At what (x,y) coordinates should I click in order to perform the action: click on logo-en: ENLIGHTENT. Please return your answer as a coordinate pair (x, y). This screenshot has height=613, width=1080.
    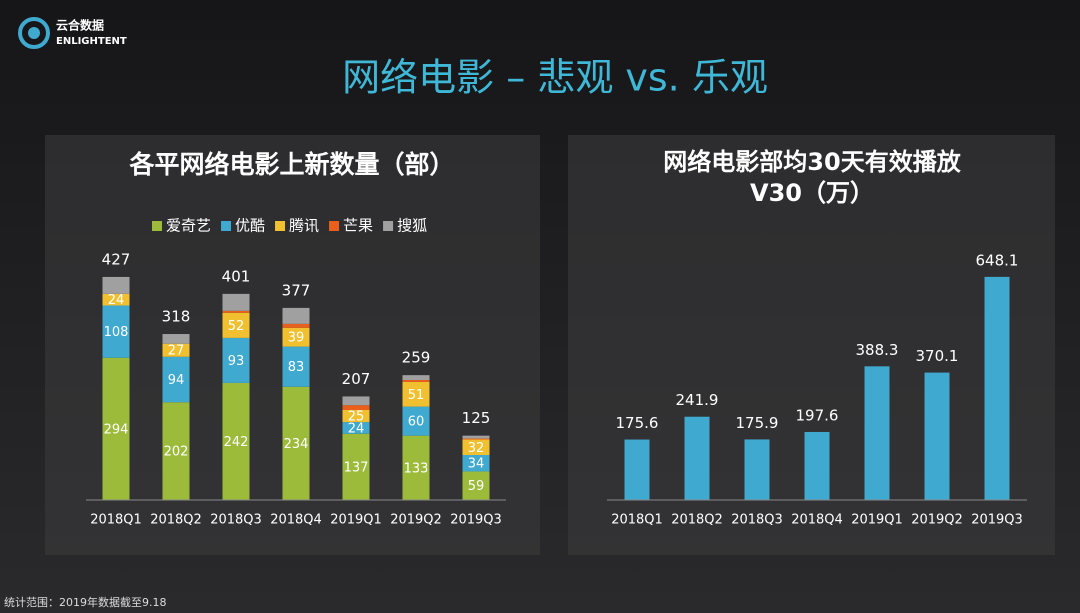
    Looking at the image, I should click on (91, 41).